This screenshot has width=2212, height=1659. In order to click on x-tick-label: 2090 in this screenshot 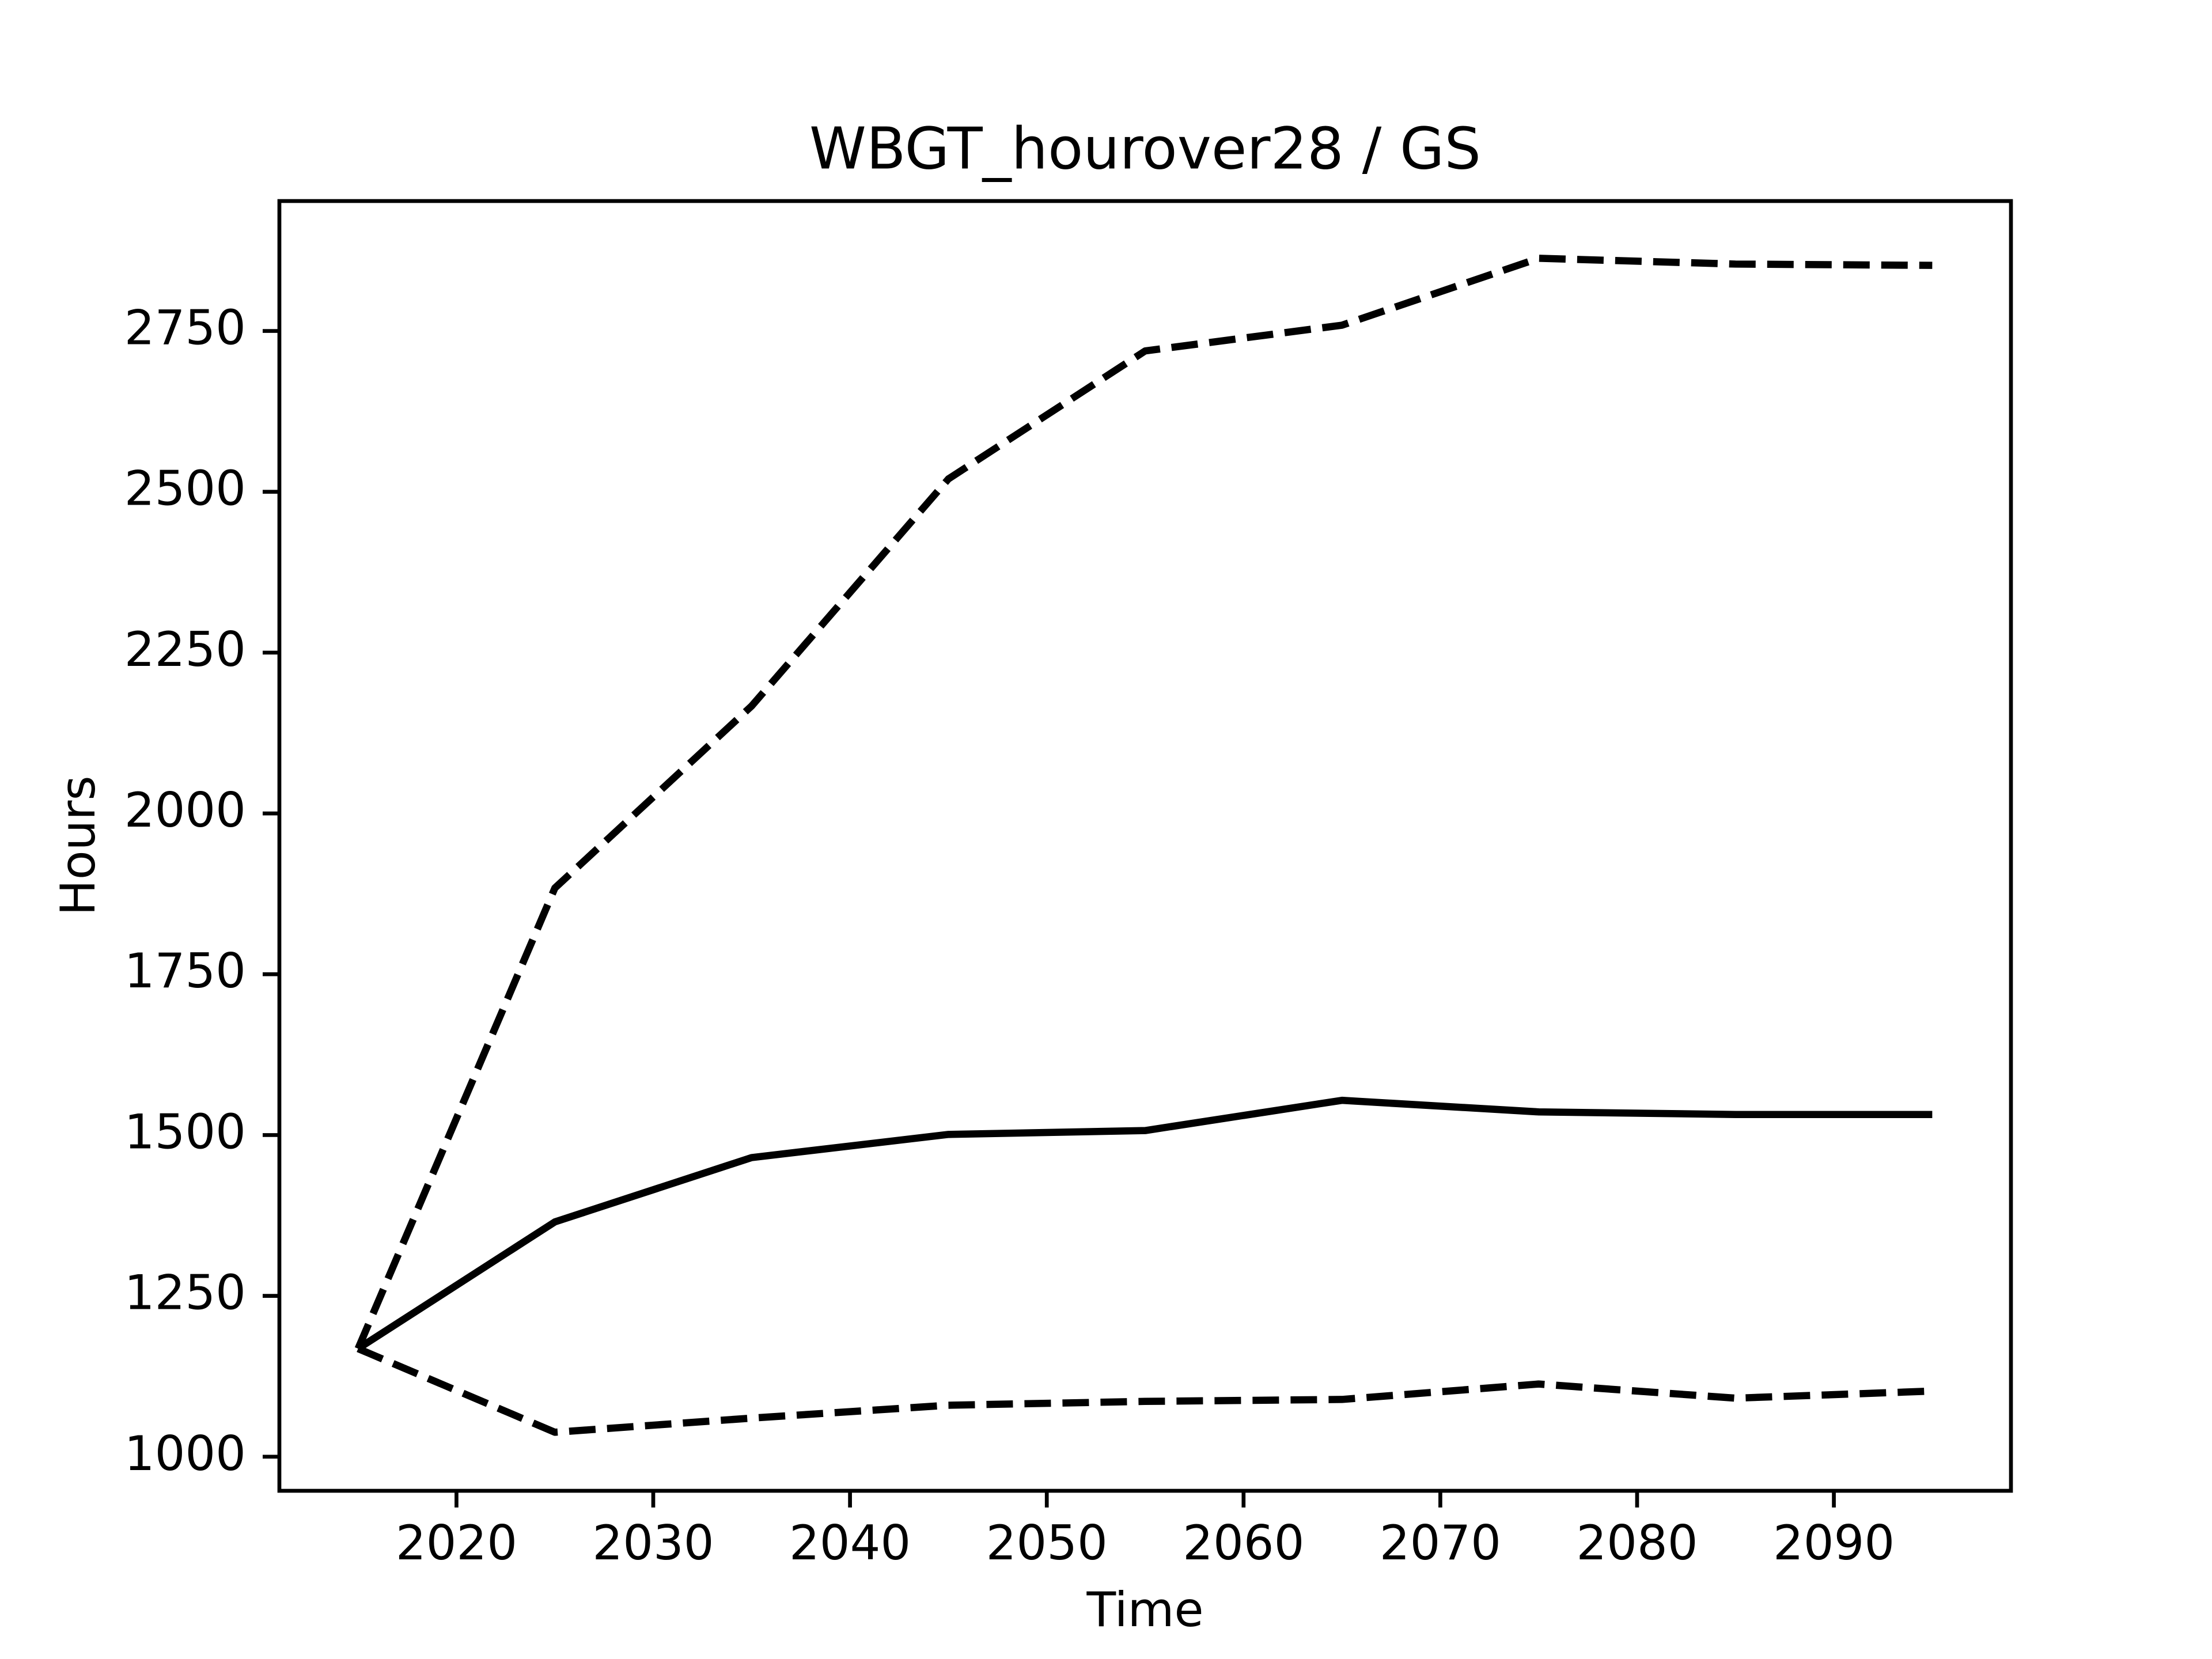, I will do `click(1834, 1543)`.